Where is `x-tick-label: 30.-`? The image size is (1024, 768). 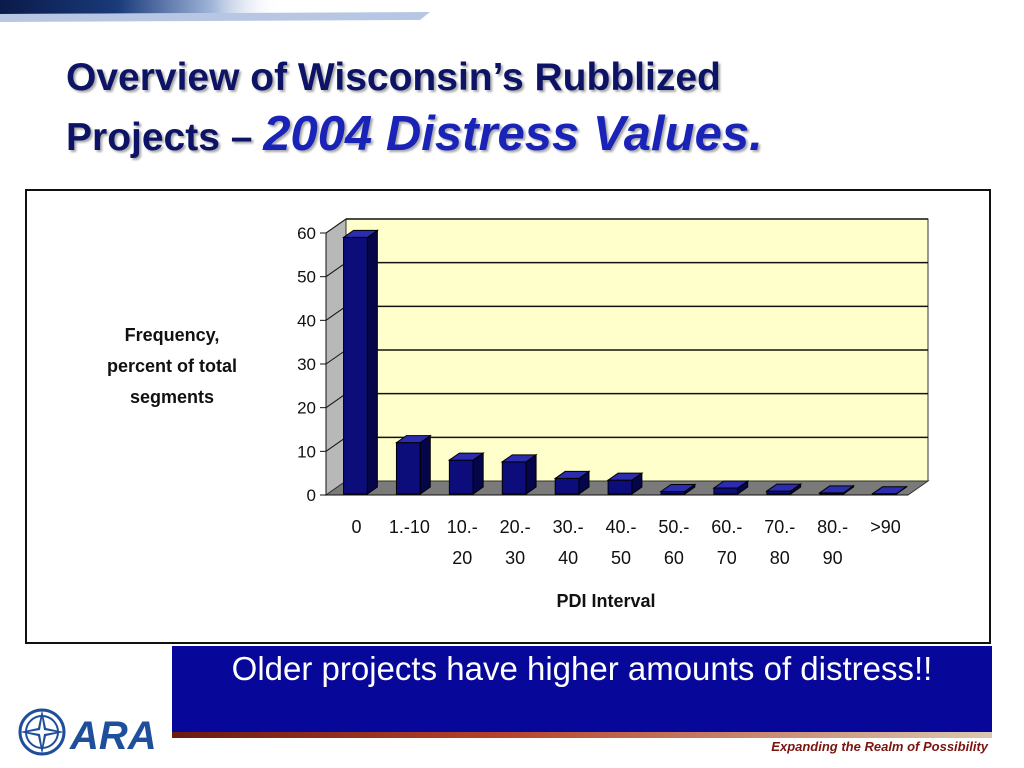
x-tick-label: 30.- is located at coordinates (568, 527).